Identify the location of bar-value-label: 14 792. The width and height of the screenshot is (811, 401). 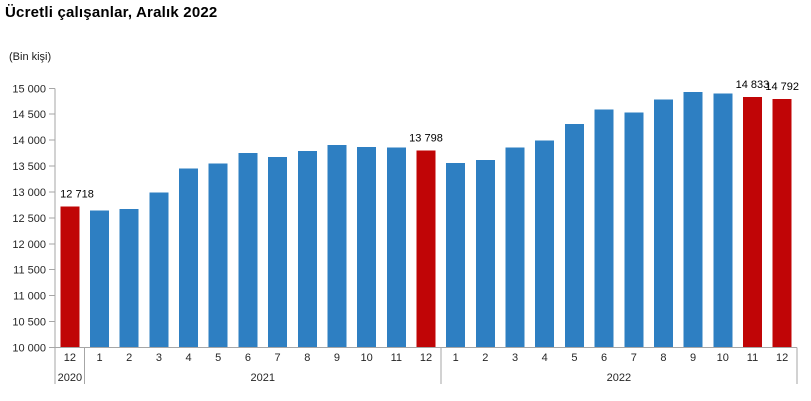
(782, 87).